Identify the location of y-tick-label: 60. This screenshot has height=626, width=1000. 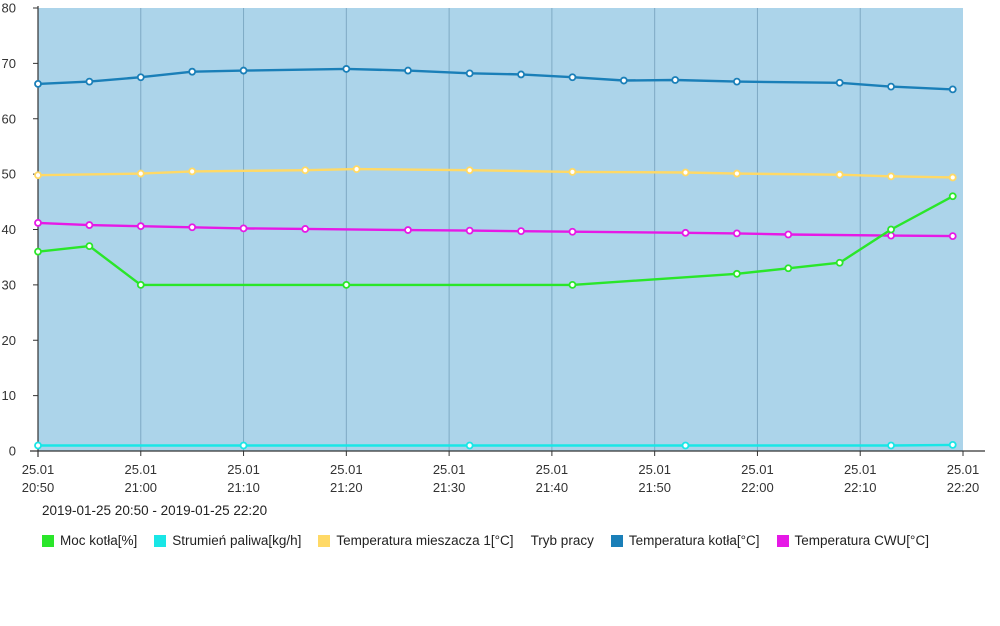
(9, 118).